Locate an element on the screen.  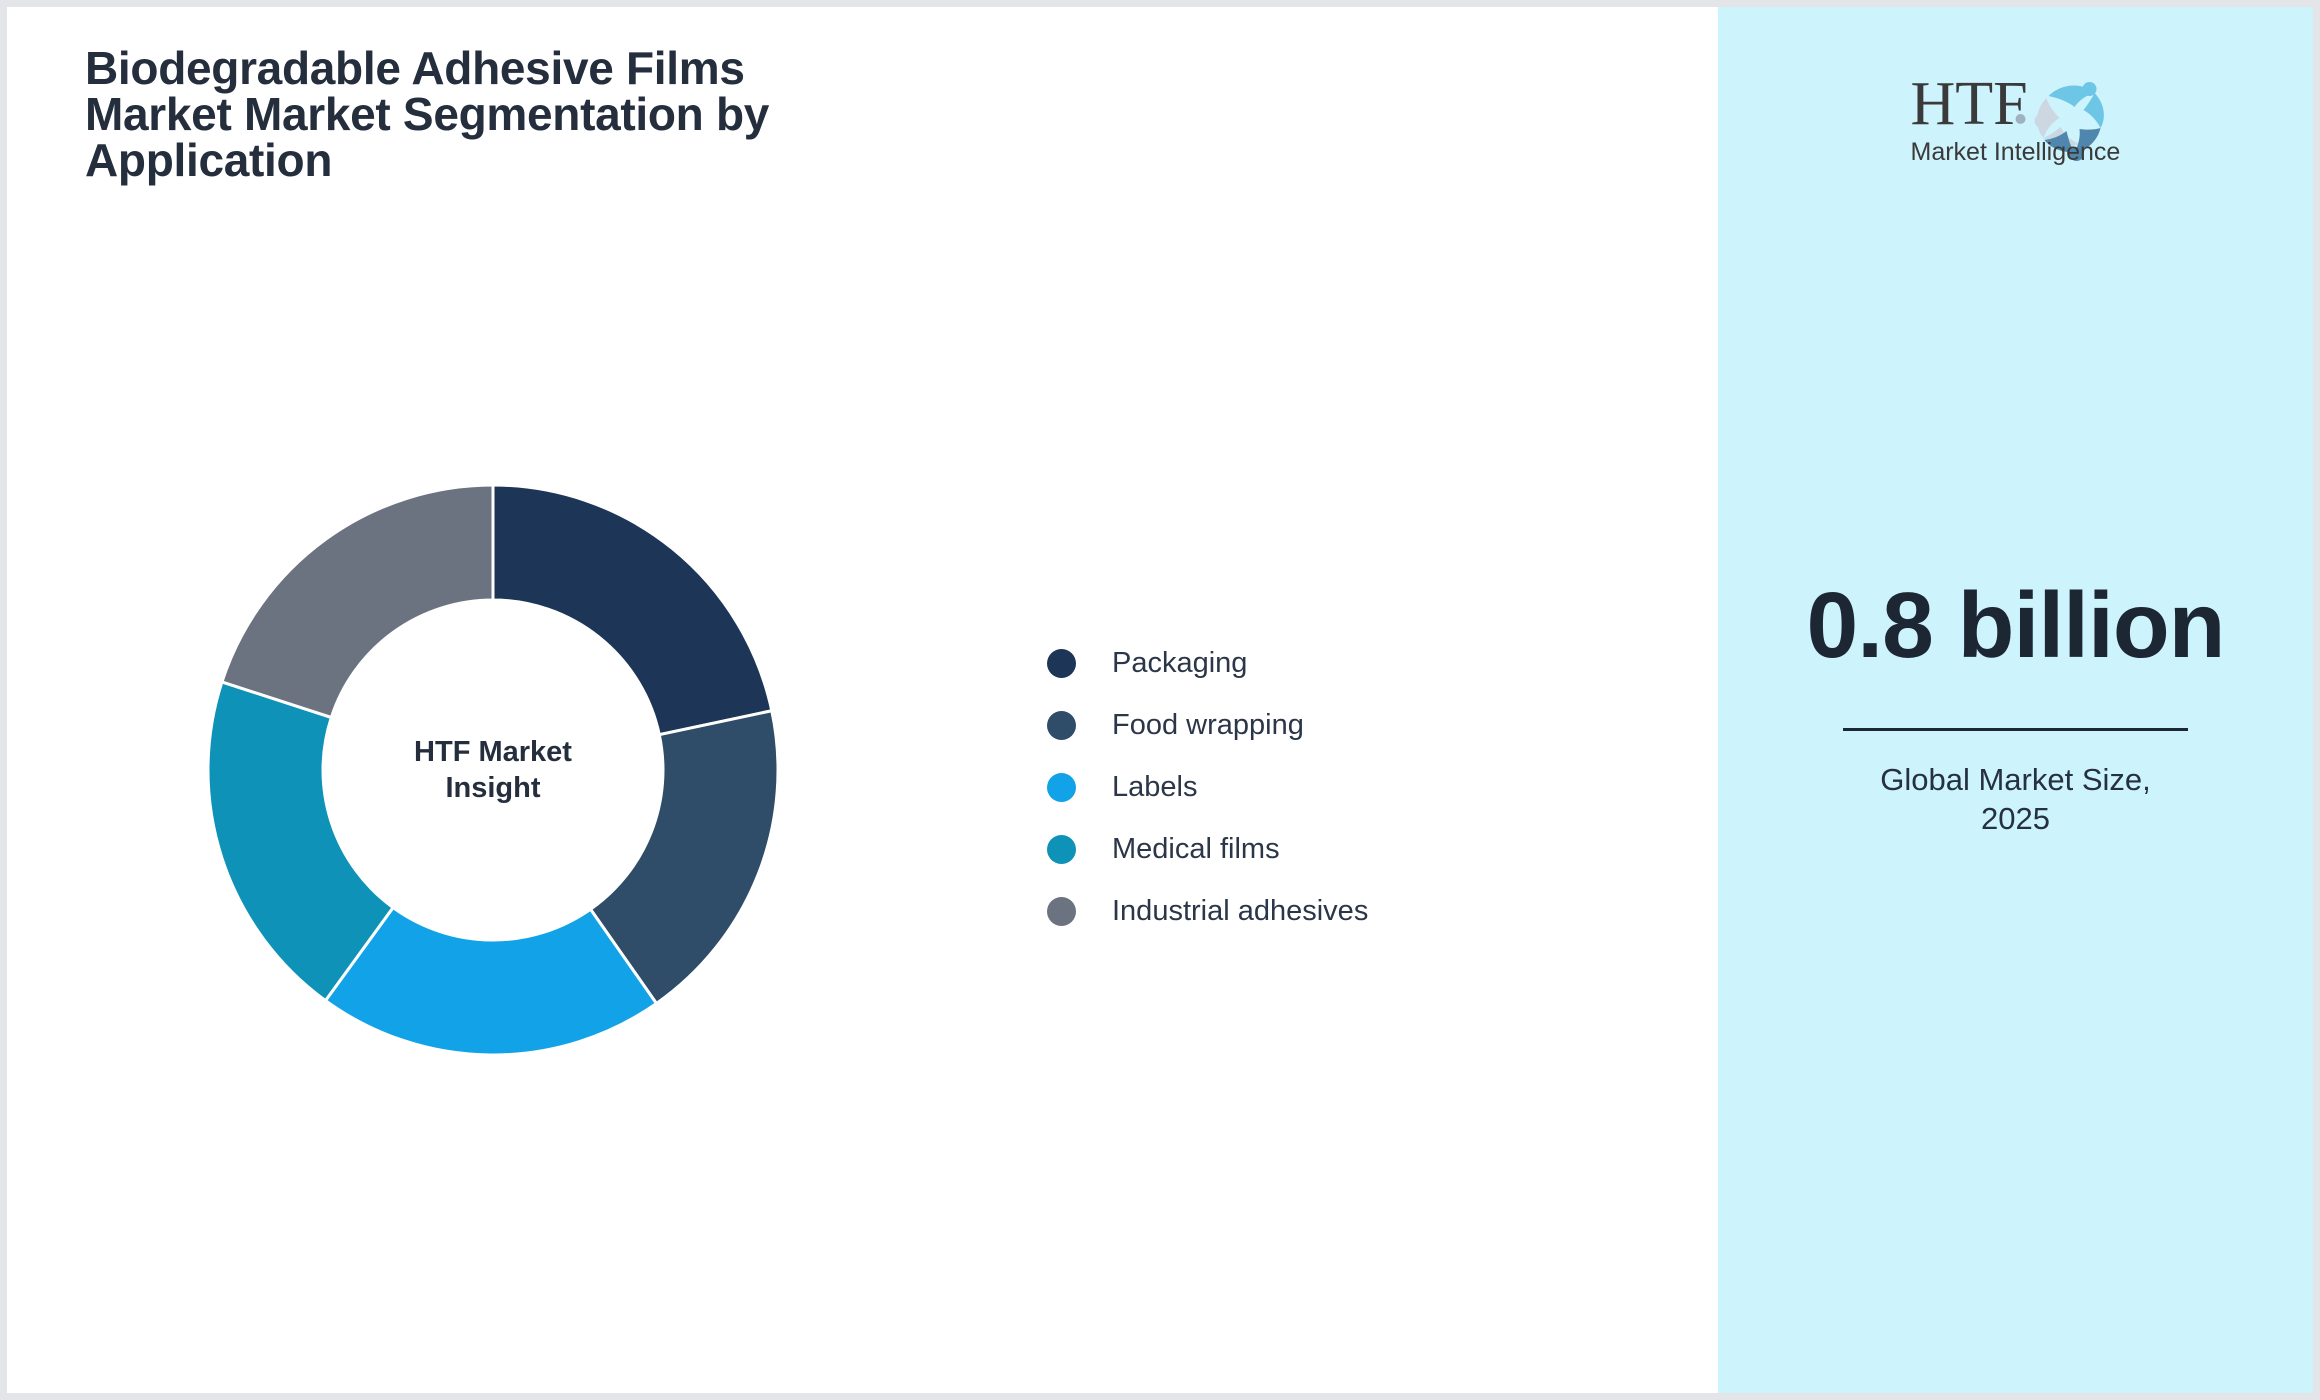
stat-value: 0.8 billion is located at coordinates (2016, 625).